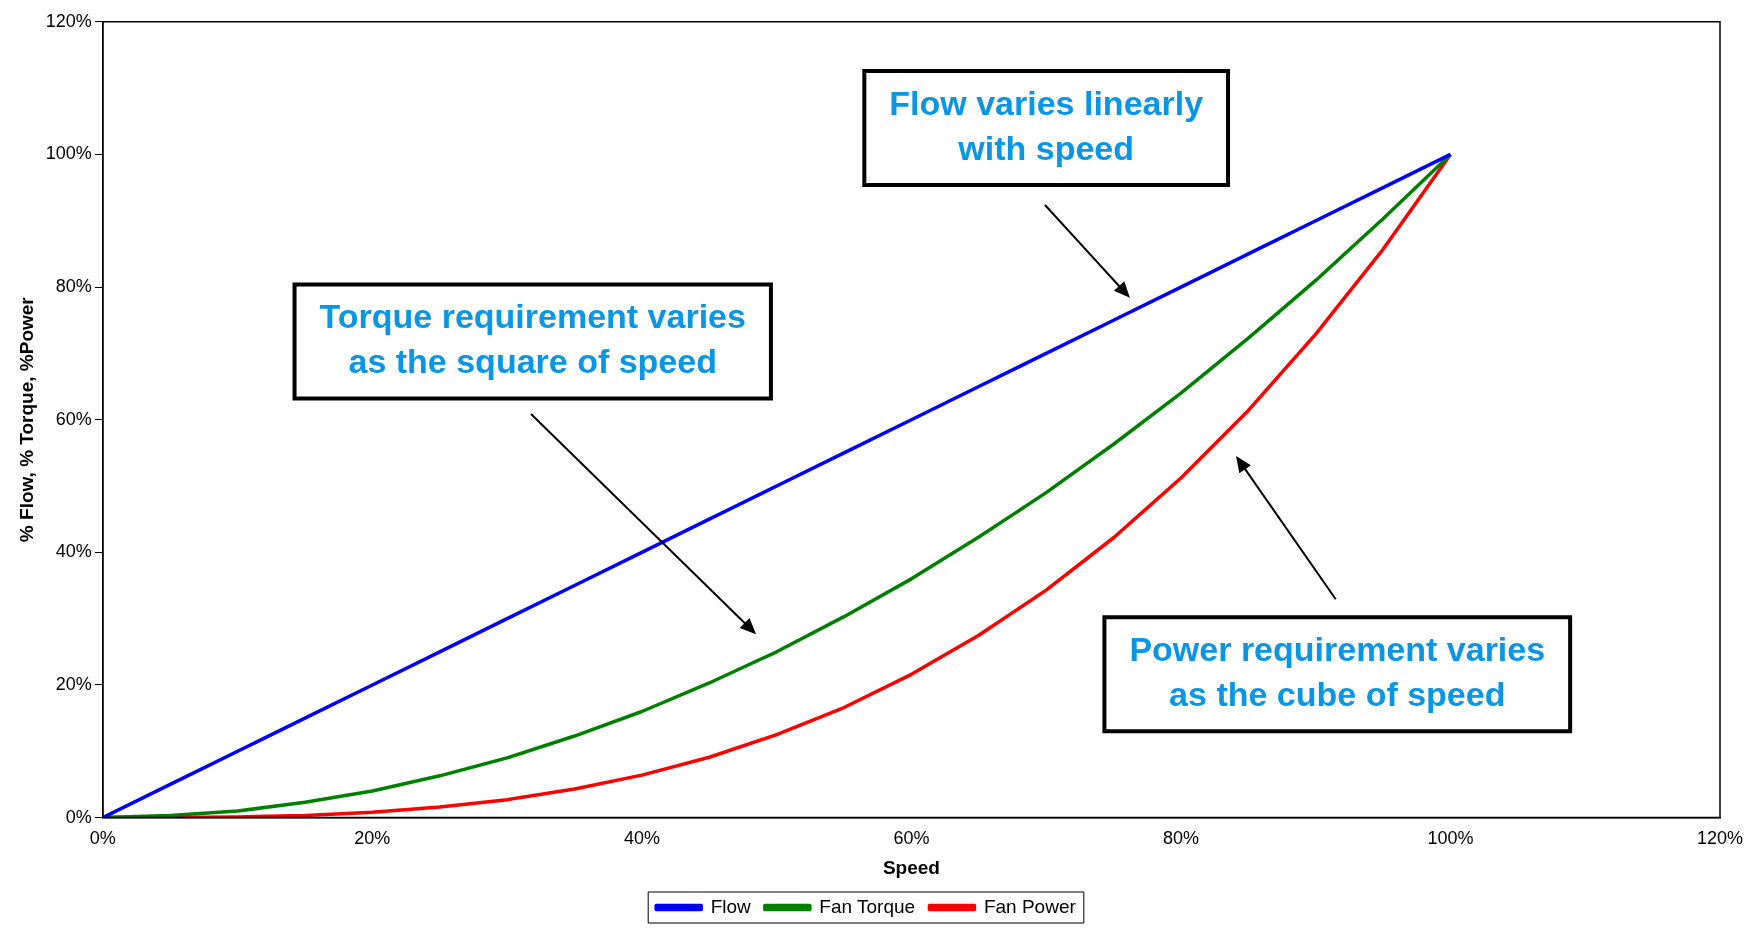  I want to click on legend-label: Flow, so click(731, 906).